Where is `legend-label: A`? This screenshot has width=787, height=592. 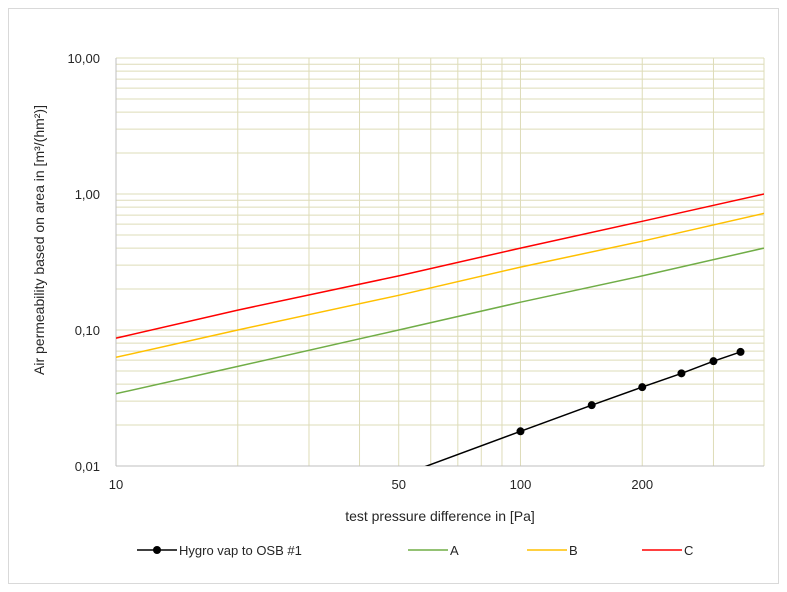
legend-label: A is located at coordinates (454, 550).